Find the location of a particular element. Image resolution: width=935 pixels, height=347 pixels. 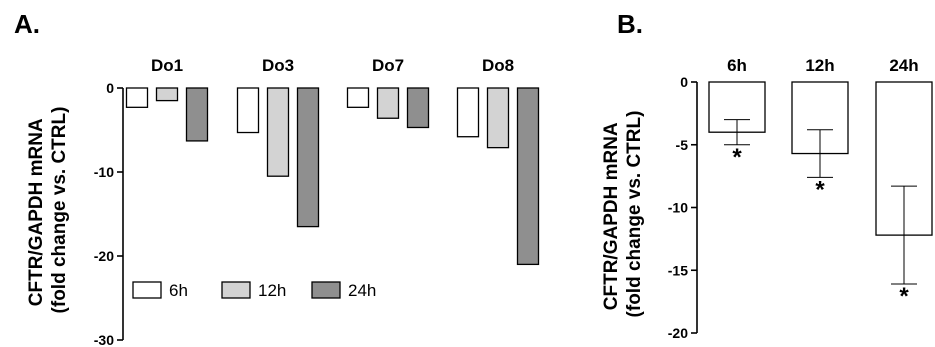

panel-b-y-tick-label: -20 is located at coordinates (678, 333).